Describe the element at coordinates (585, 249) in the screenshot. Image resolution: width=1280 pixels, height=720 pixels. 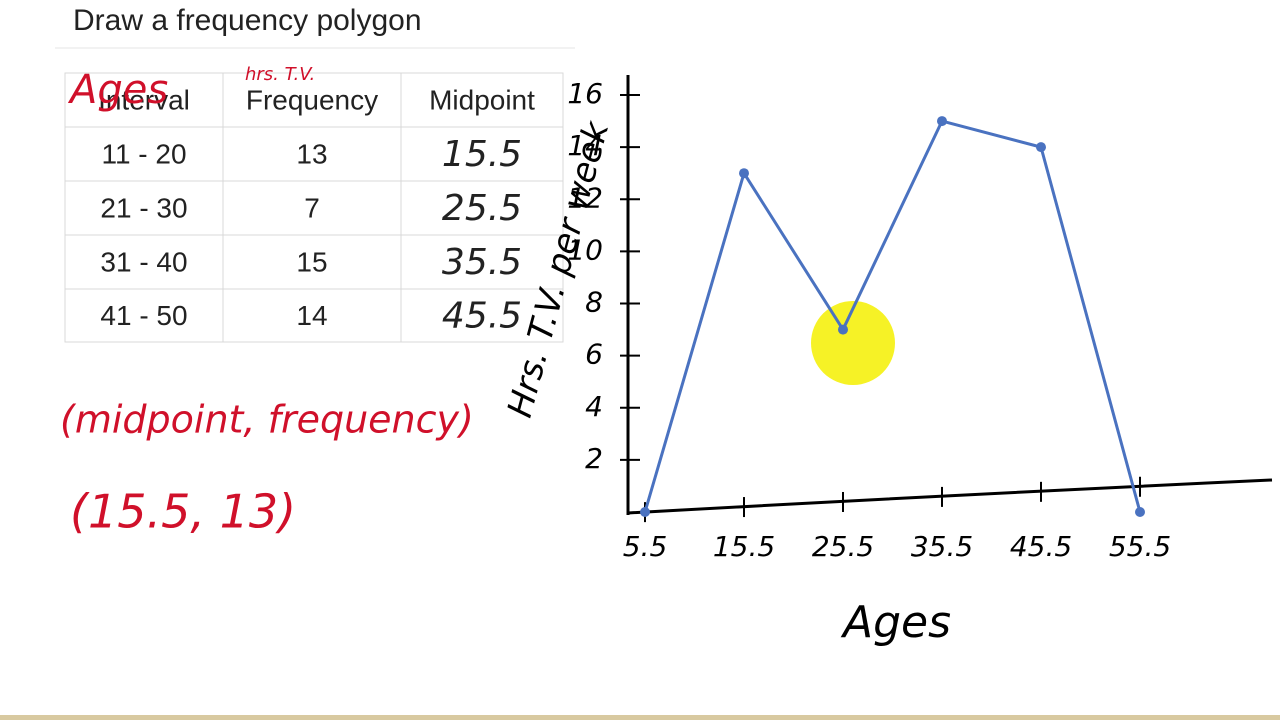
I see `y-tick-label: 10` at that location.